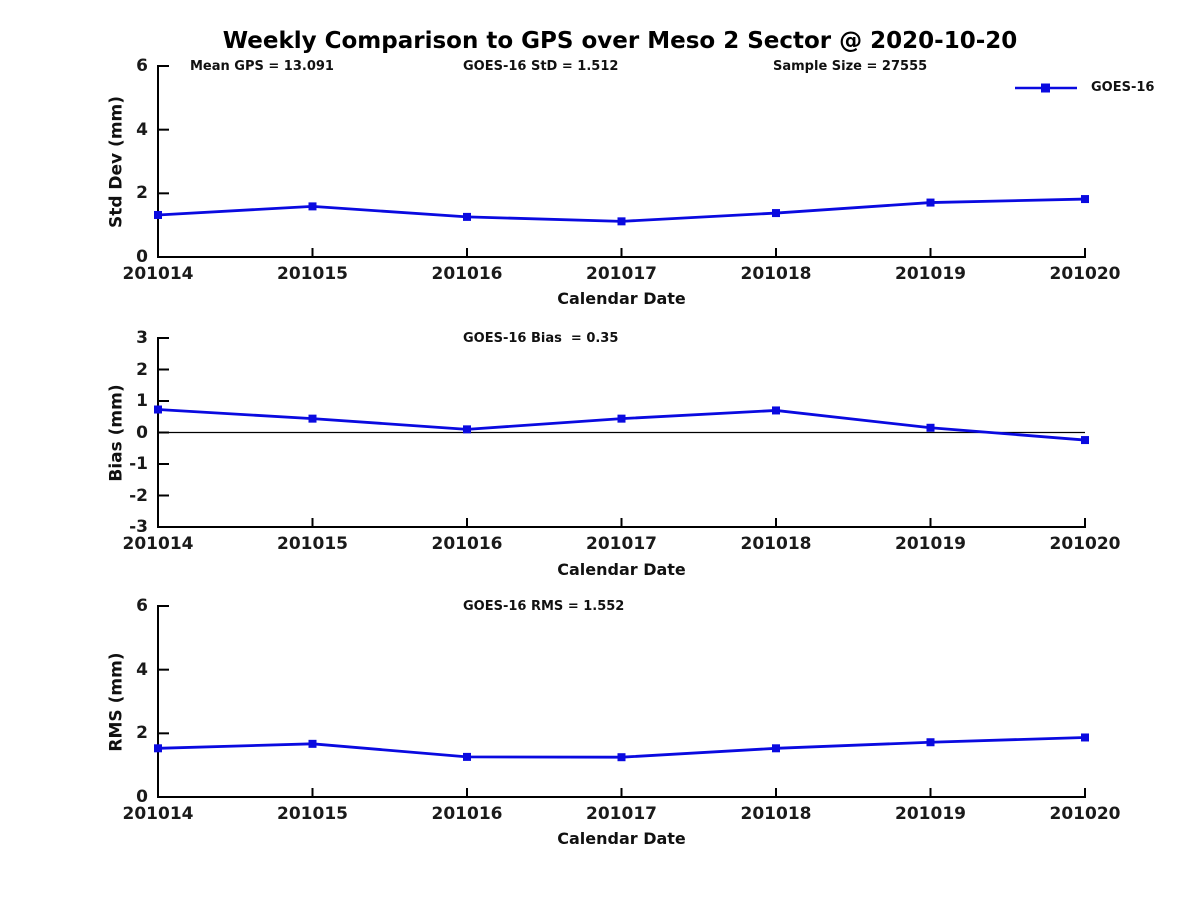 This screenshot has height=900, width=1200. I want to click on annotation-mean-gps: Mean GPS = 13.091, so click(262, 66).